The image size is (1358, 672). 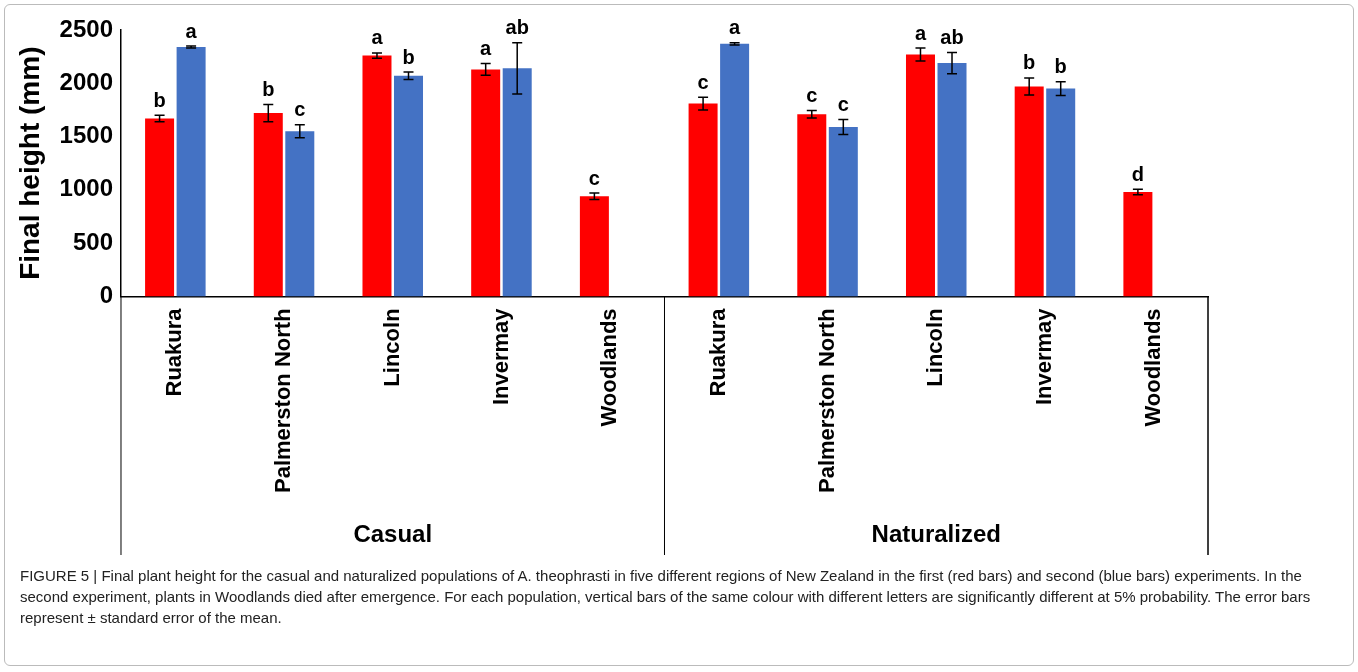 What do you see at coordinates (393, 533) in the screenshot?
I see `text: Casual` at bounding box center [393, 533].